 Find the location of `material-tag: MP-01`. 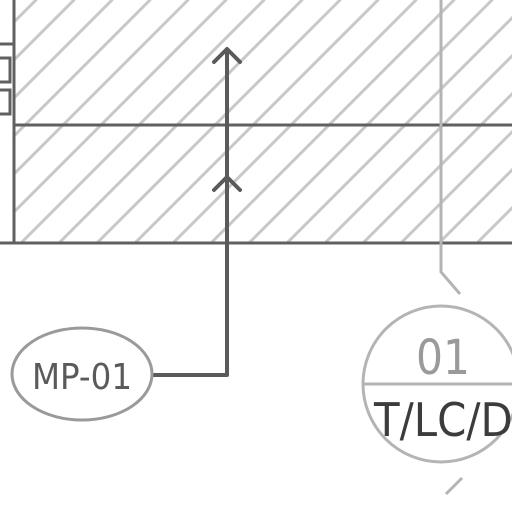

material-tag: MP-01 is located at coordinates (82, 374).